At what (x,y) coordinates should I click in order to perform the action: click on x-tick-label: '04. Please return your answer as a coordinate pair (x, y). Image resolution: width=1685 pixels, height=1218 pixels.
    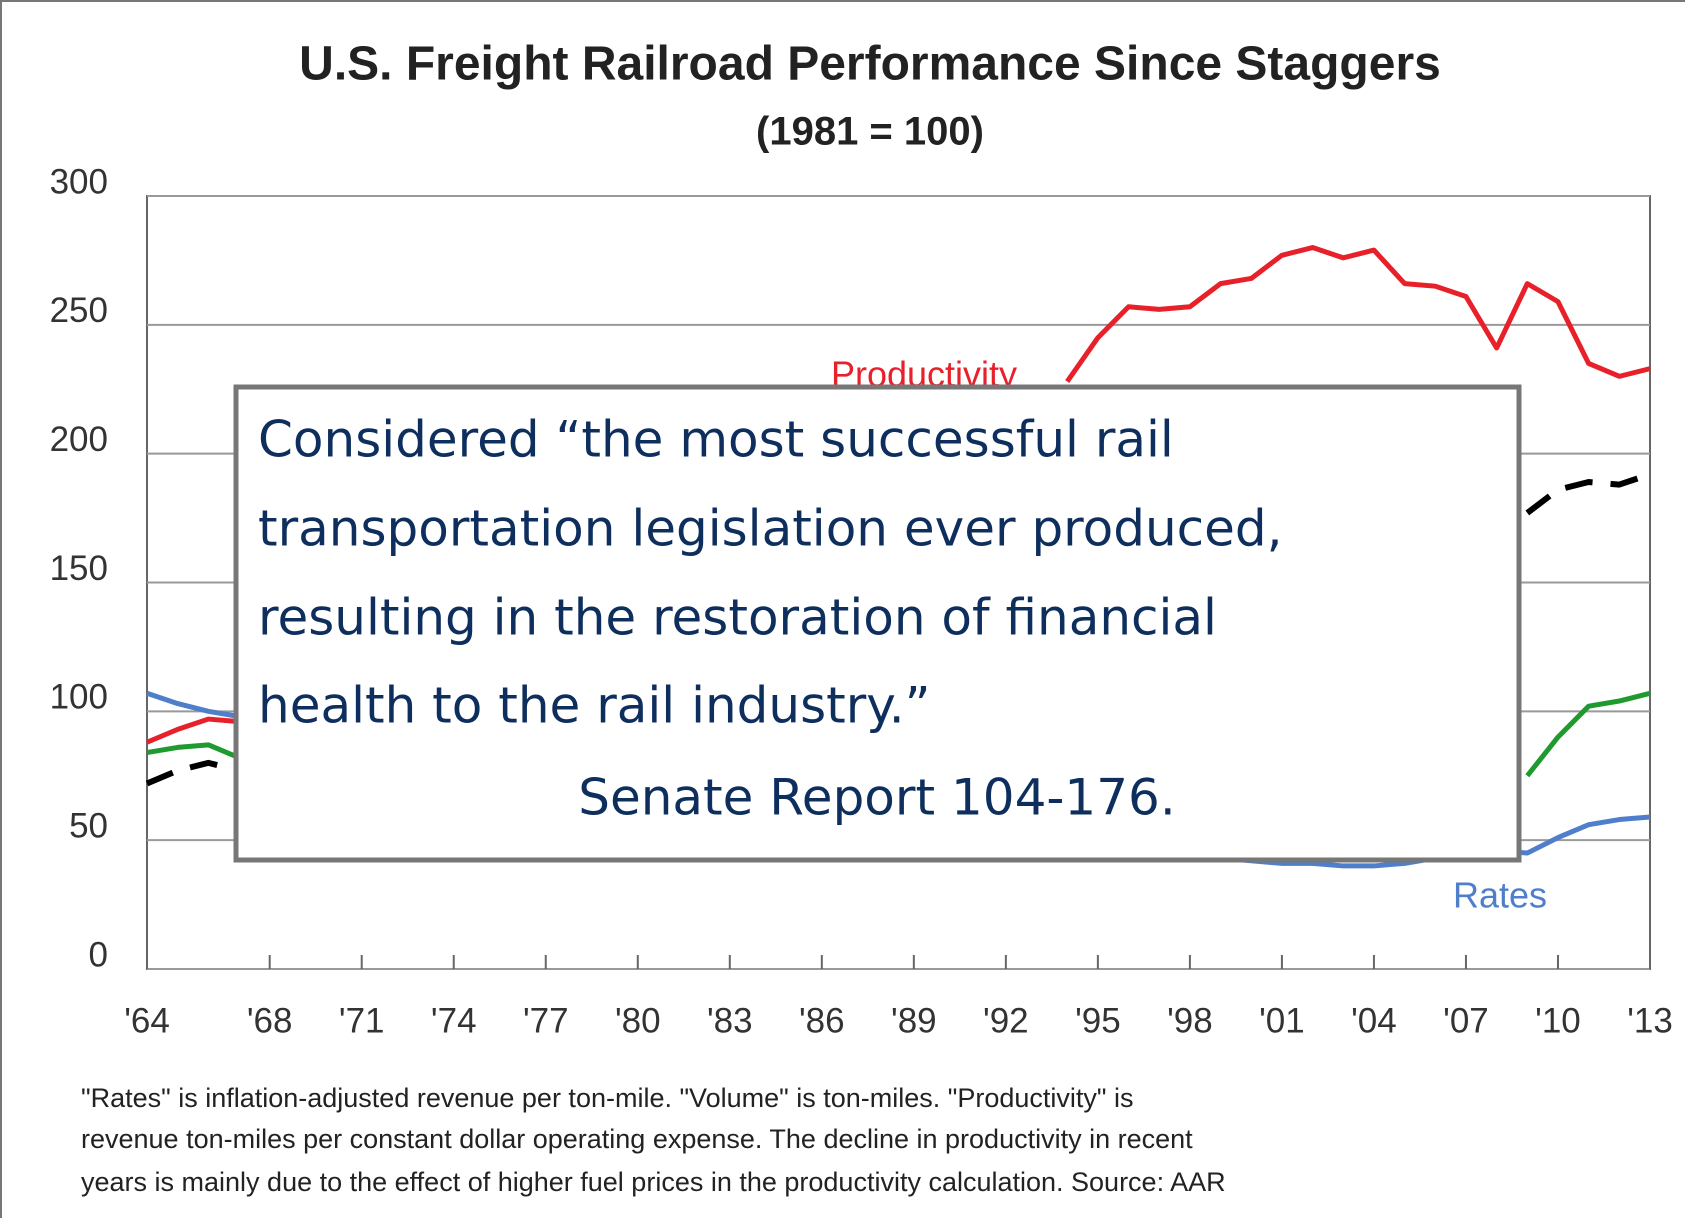
    Looking at the image, I should click on (1374, 1020).